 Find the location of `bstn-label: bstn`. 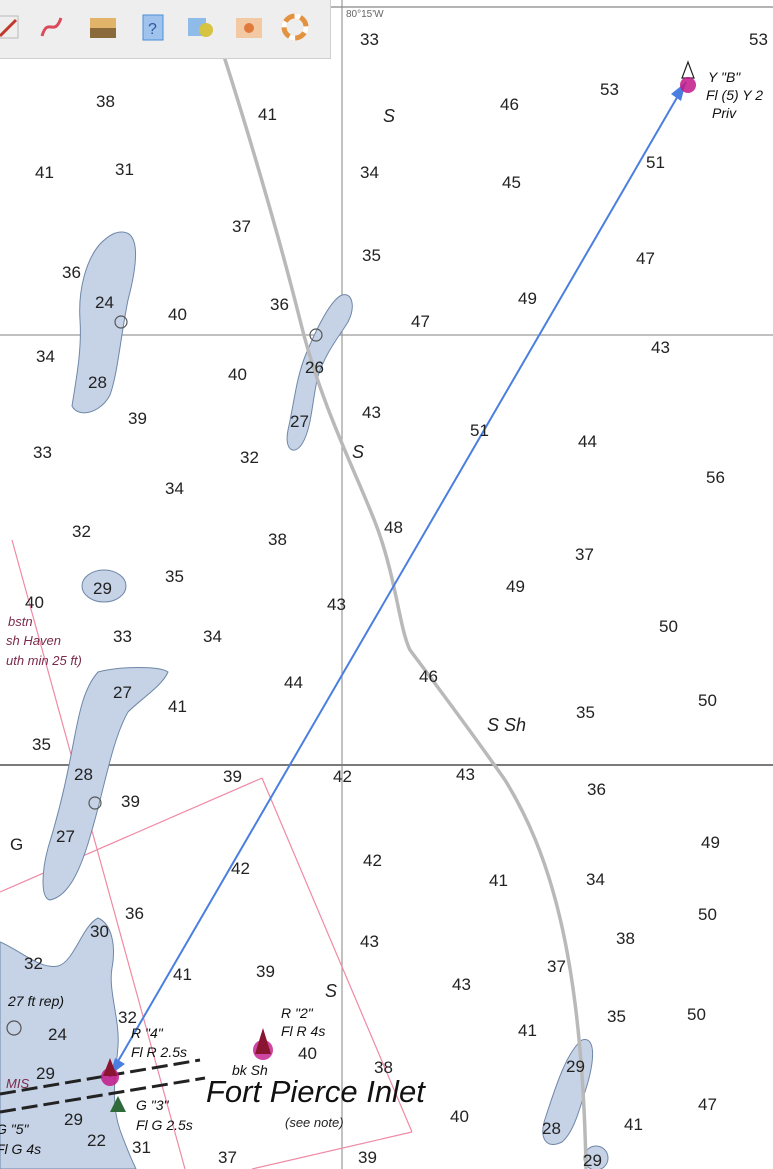

bstn-label: bstn is located at coordinates (20, 621).